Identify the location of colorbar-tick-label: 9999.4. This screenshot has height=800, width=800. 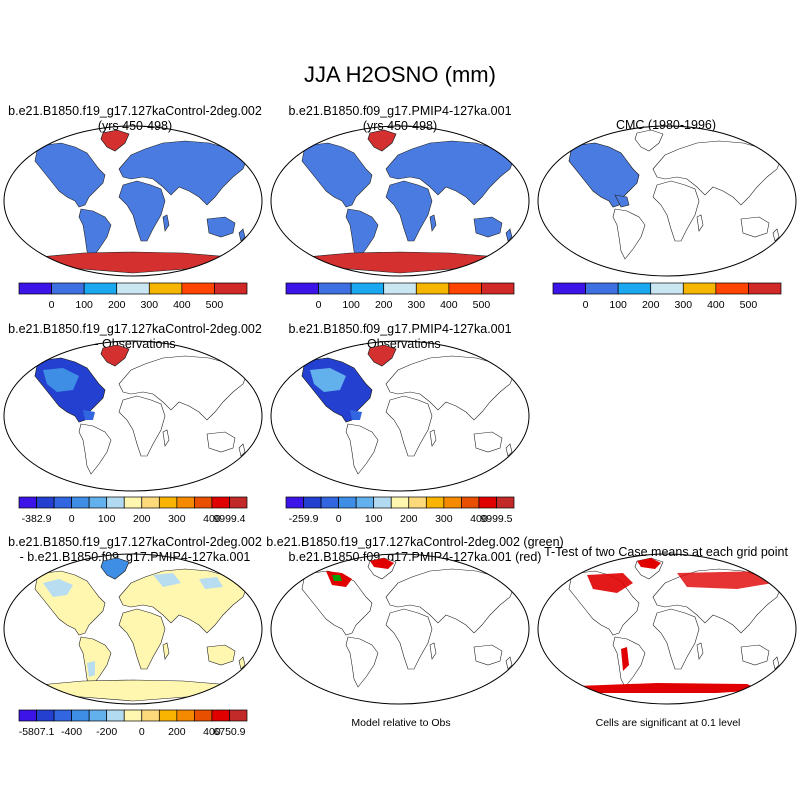
(229, 519).